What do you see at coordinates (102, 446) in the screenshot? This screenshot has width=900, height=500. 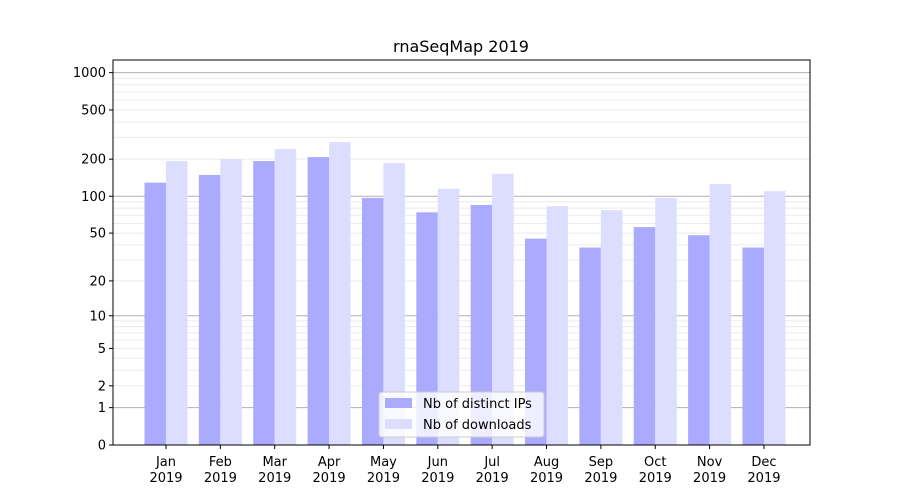 I see `y-tick-label: 0` at bounding box center [102, 446].